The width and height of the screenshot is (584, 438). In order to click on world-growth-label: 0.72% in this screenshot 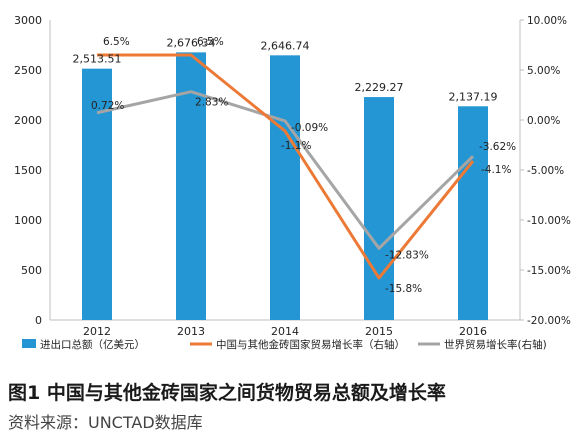, I will do `click(107, 106)`.